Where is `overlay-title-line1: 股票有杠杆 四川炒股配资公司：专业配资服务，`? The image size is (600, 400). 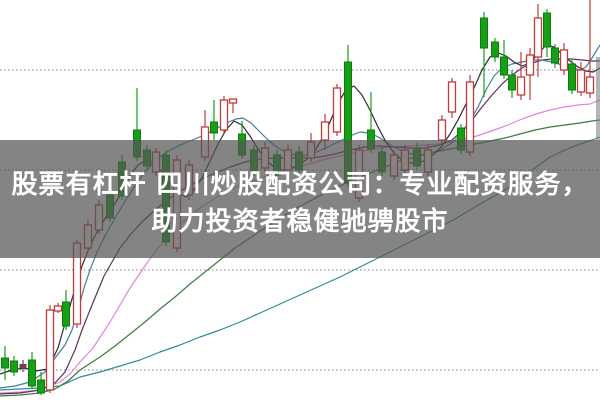
overlay-title-line1: 股票有杠杆 四川炒股配资公司：专业配资服务， is located at coordinates (300, 185).